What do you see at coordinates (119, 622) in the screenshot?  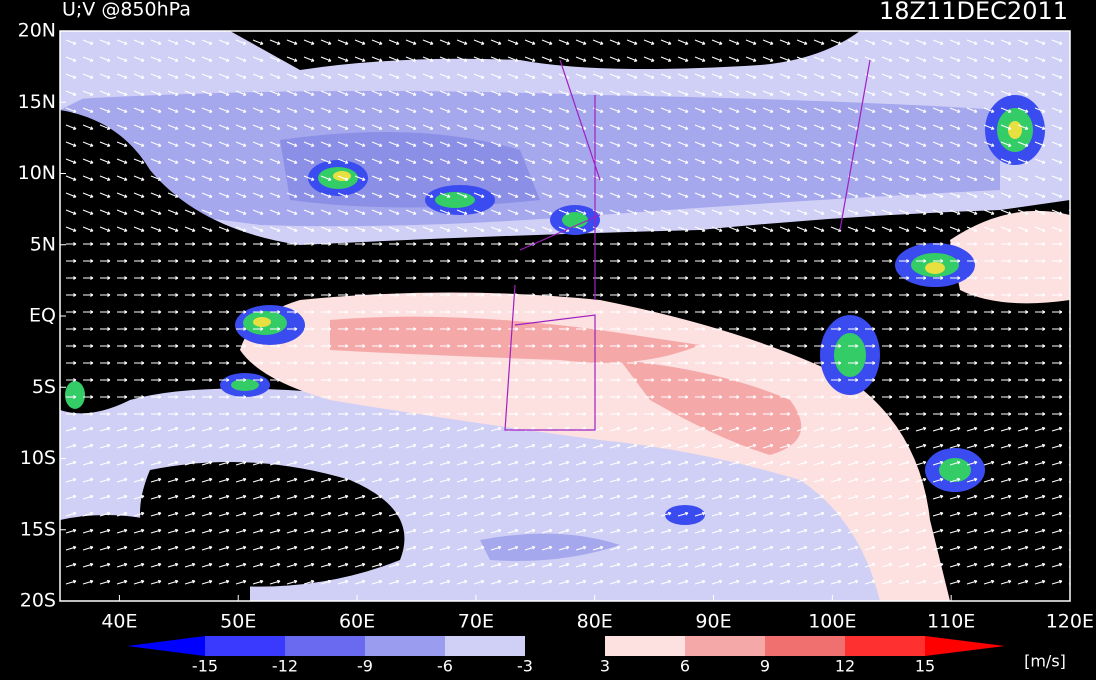 I see `lon-label: 40E` at bounding box center [119, 622].